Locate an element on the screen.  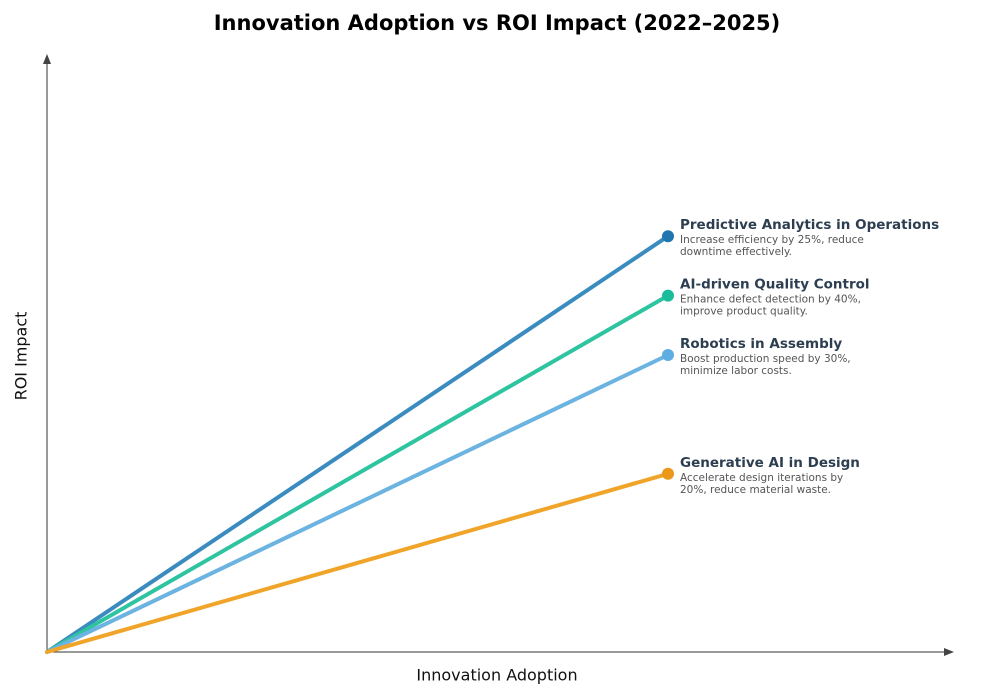
y-axis-label: ROI Impact is located at coordinates (21, 356).